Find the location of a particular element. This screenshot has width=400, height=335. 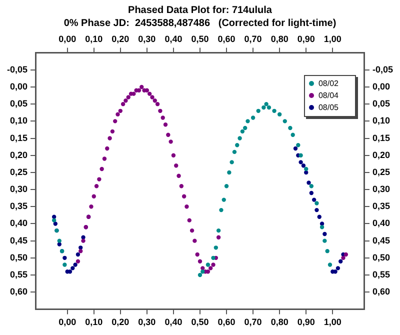

y-tick-label: 0,35 is located at coordinates (19, 206).